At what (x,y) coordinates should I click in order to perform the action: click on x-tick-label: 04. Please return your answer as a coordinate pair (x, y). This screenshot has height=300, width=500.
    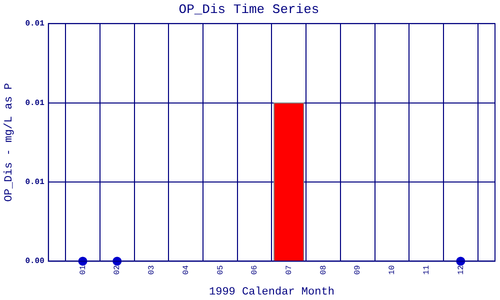
    Looking at the image, I should click on (186, 270).